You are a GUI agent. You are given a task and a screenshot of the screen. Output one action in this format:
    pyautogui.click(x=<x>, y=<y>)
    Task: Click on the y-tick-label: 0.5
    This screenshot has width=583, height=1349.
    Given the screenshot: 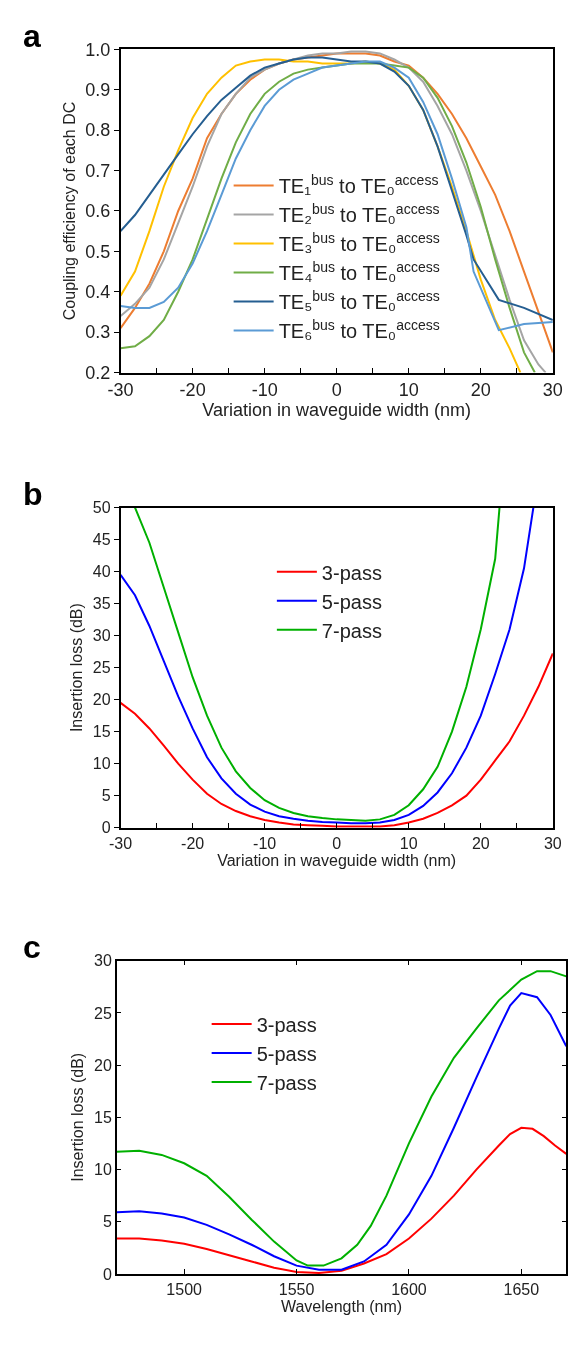 What is the action you would take?
    pyautogui.click(x=98, y=251)
    